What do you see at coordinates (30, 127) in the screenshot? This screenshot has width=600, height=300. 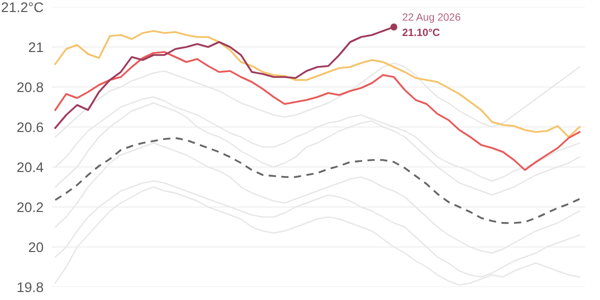 I see `y-tick-label: 20.6` at bounding box center [30, 127].